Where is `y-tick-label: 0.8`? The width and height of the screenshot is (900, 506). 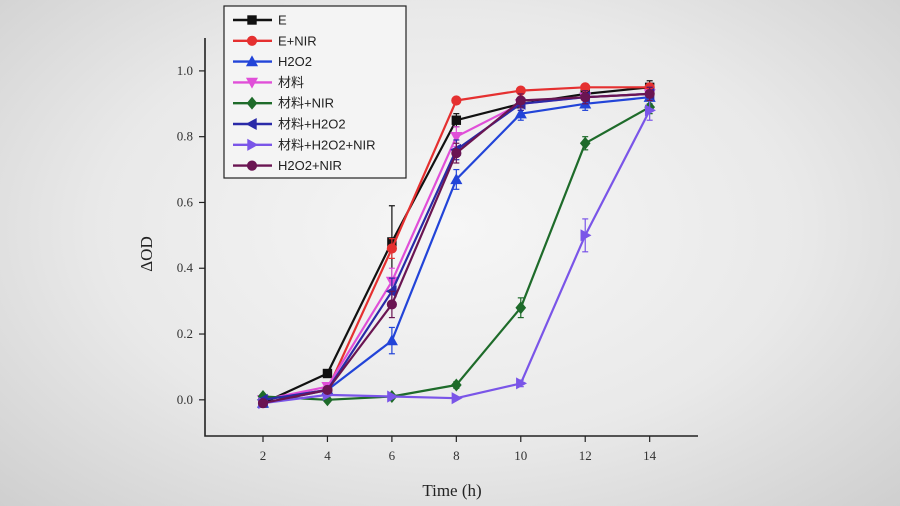 y-tick-label: 0.8 is located at coordinates (185, 136).